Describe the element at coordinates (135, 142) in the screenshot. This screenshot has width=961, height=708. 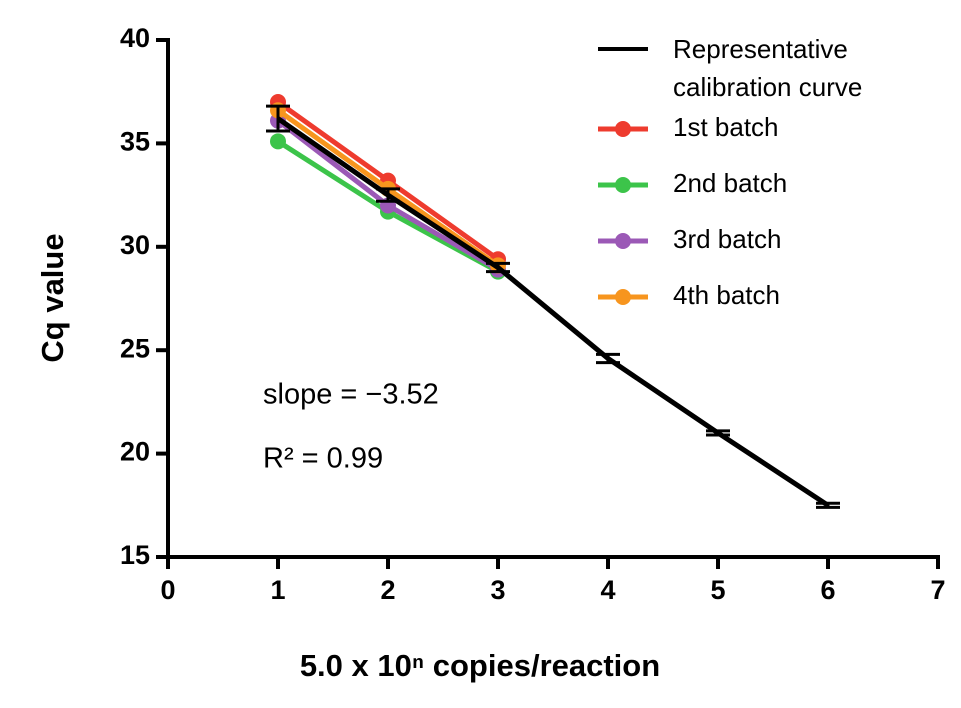
I see `y-tick-label: 35` at that location.